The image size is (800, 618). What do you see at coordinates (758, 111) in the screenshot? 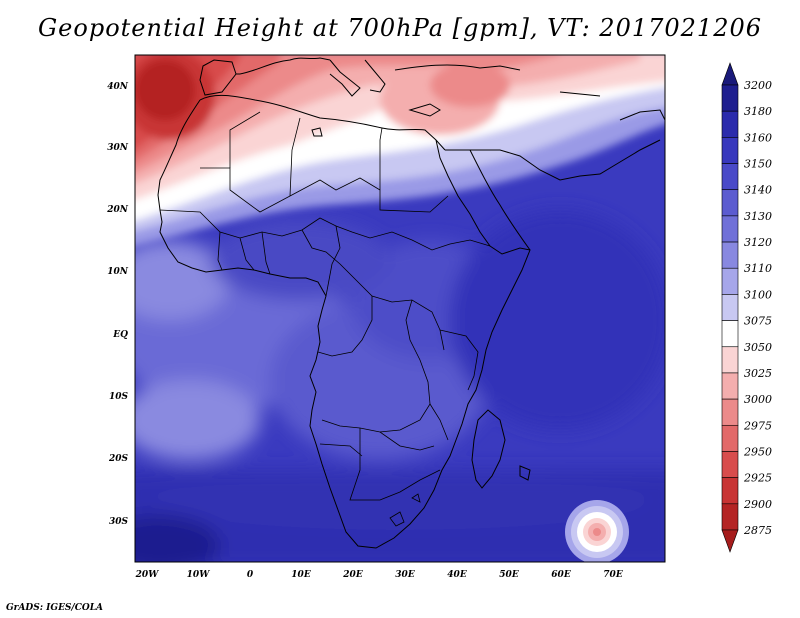
I see `colorbar-label: 3180` at bounding box center [758, 111].